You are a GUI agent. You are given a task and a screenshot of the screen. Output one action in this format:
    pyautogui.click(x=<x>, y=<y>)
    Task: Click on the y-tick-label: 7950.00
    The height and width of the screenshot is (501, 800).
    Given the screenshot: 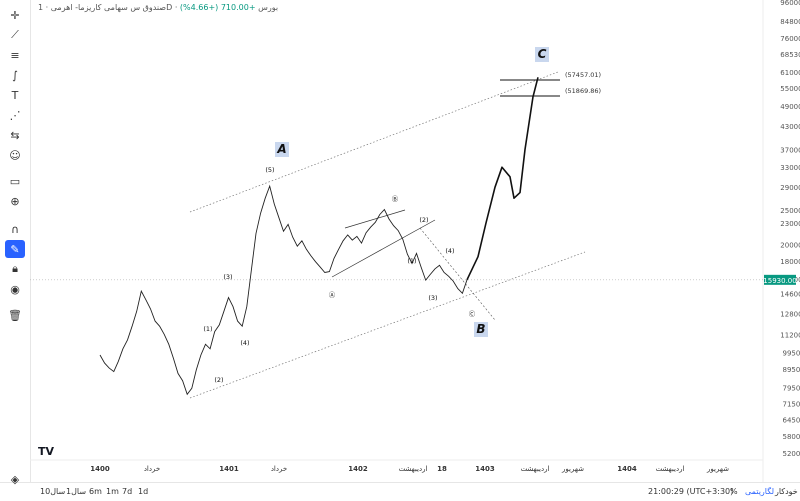 What is the action you would take?
    pyautogui.click(x=791, y=388)
    